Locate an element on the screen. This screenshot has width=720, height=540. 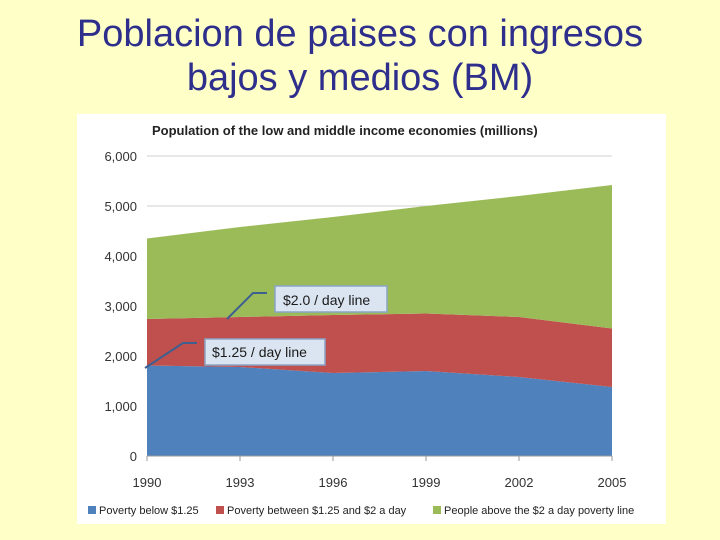
callout-125-leader-line is located at coordinates (170, 355).